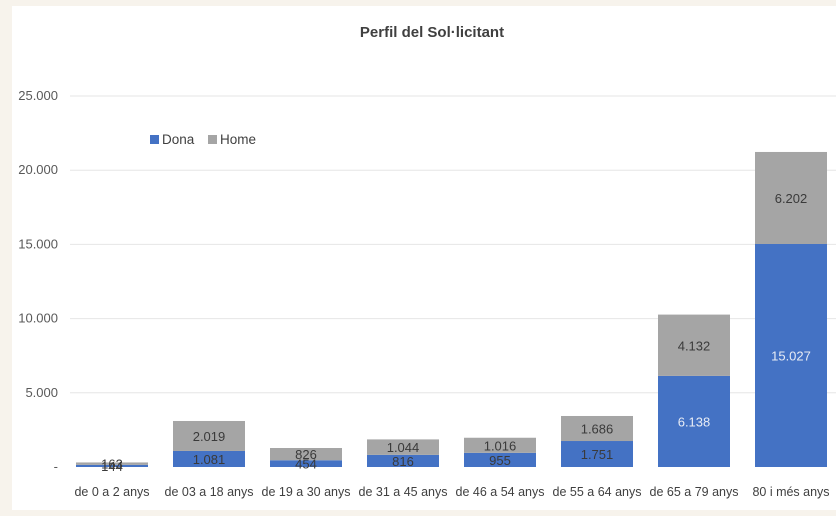 This screenshot has width=836, height=516. I want to click on y-tick-label: 10.000, so click(38, 318).